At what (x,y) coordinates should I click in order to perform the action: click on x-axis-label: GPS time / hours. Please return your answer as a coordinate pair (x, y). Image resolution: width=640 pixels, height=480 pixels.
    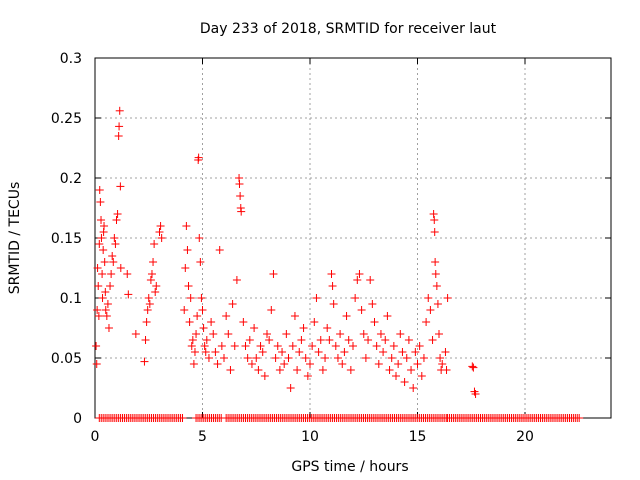
    Looking at the image, I should click on (349, 467).